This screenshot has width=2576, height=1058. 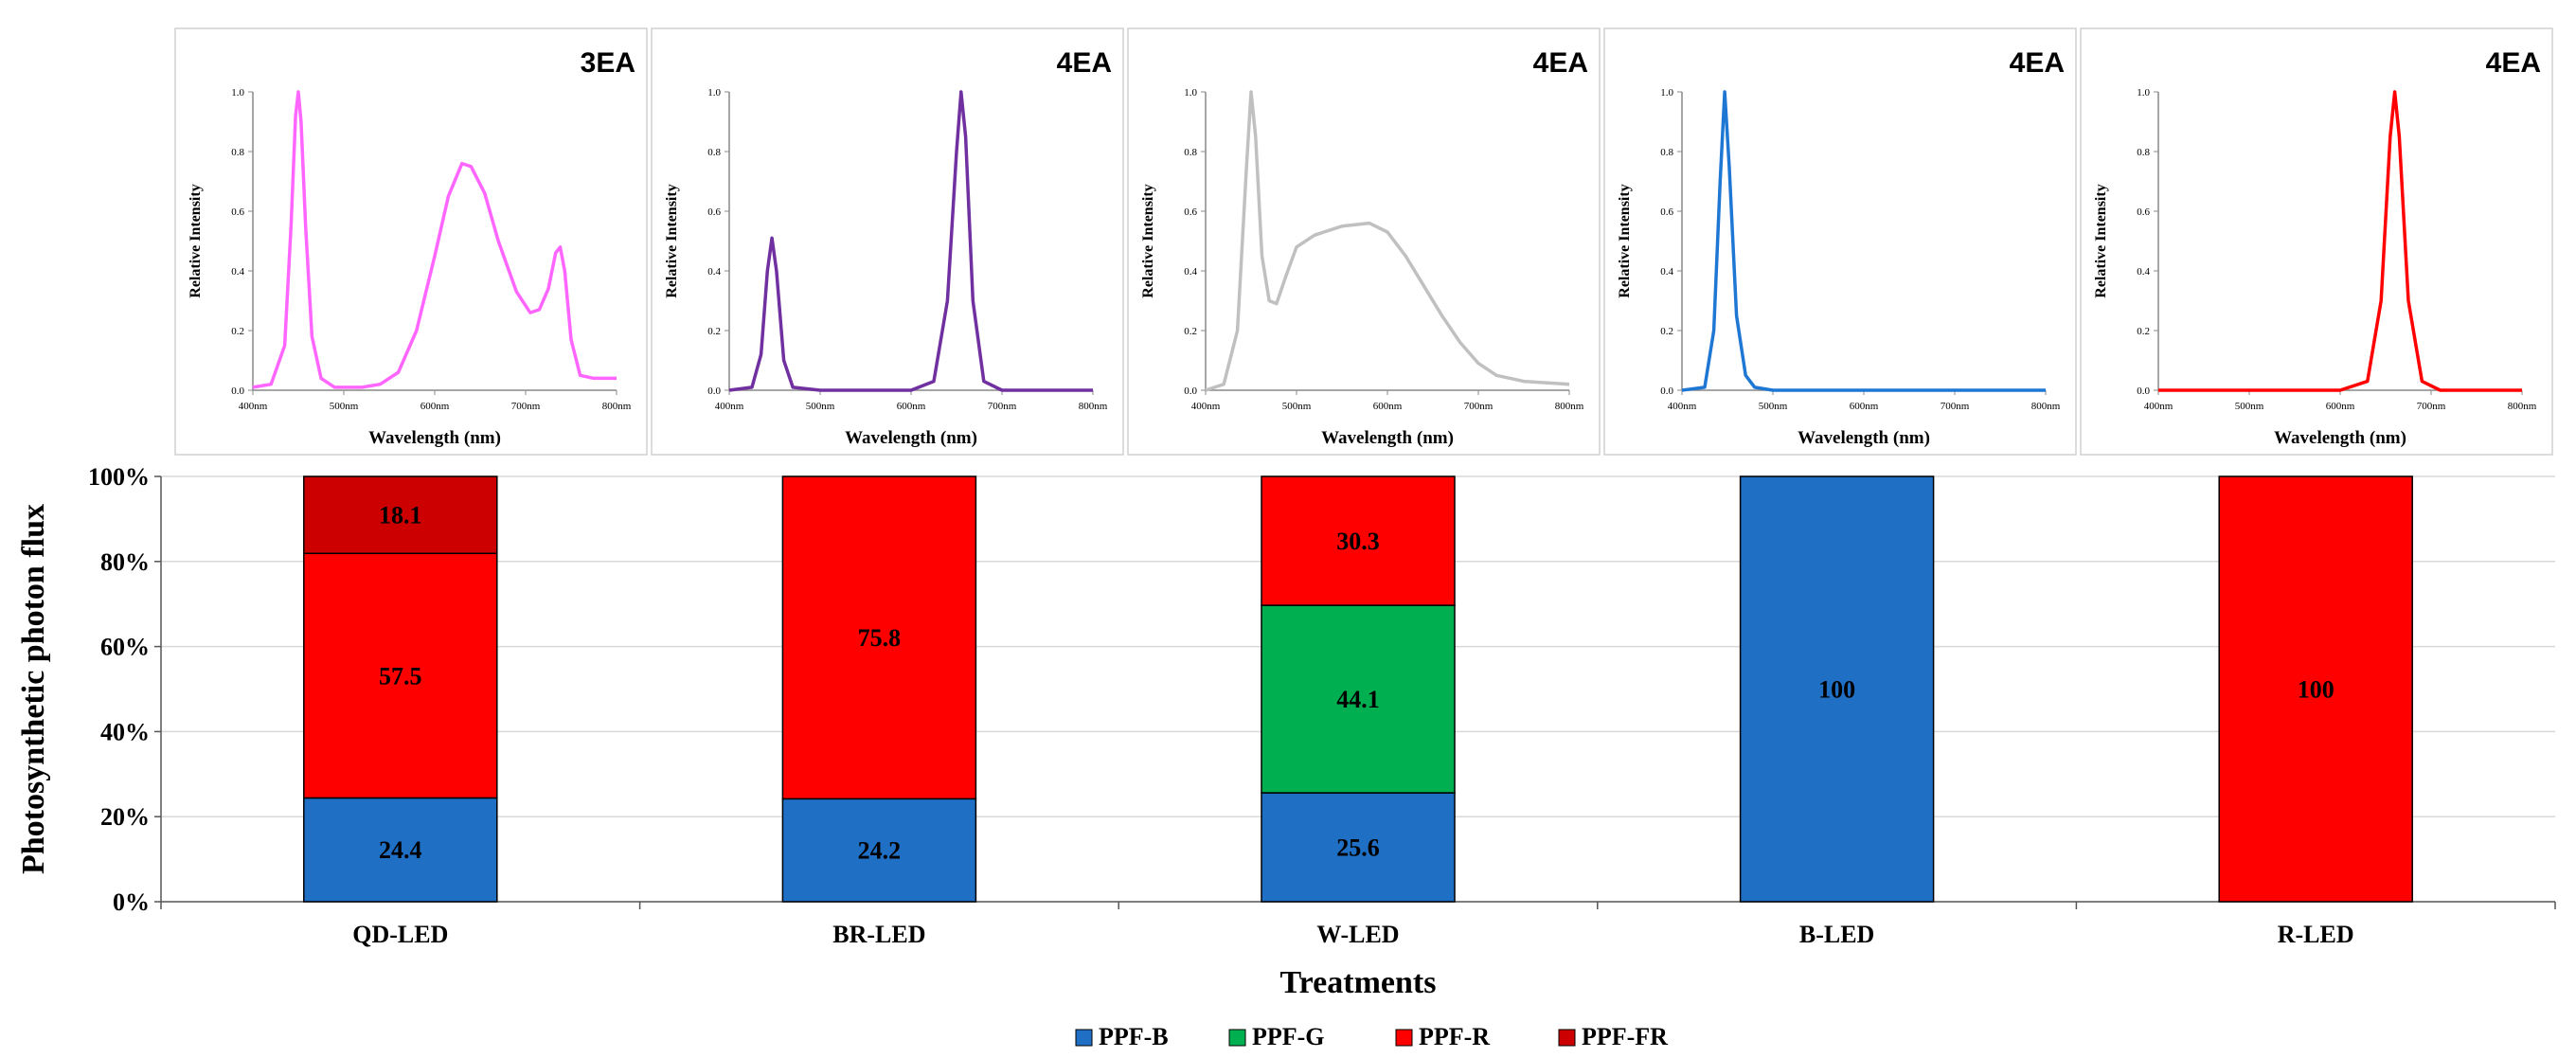 I want to click on bar-ppf-b-w-led, so click(x=1358, y=847).